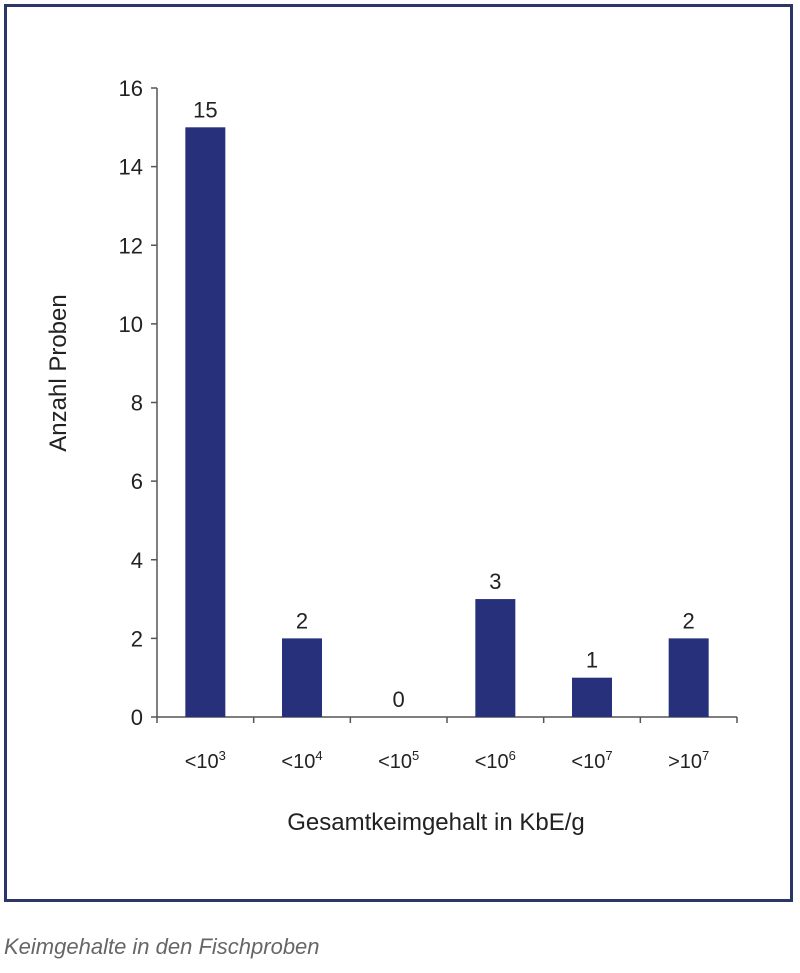 Image resolution: width=800 pixels, height=973 pixels. Describe the element at coordinates (447, 760) in the screenshot. I see `category-labels: <103 <104 <105 <106 <107 >107` at that location.